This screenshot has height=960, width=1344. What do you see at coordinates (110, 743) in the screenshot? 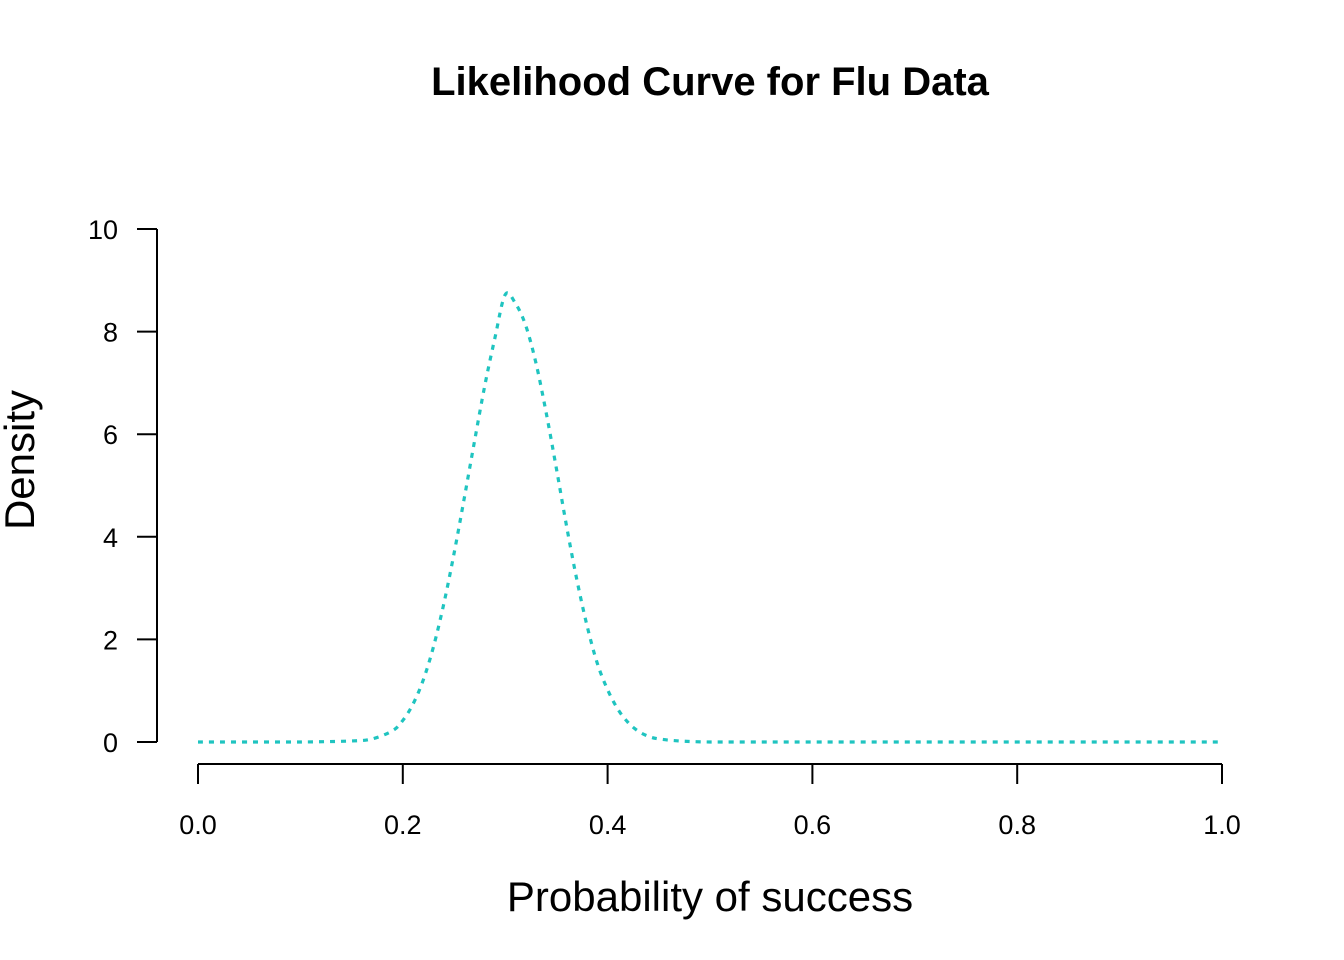
I see `y-tick-label-0: 0` at bounding box center [110, 743].